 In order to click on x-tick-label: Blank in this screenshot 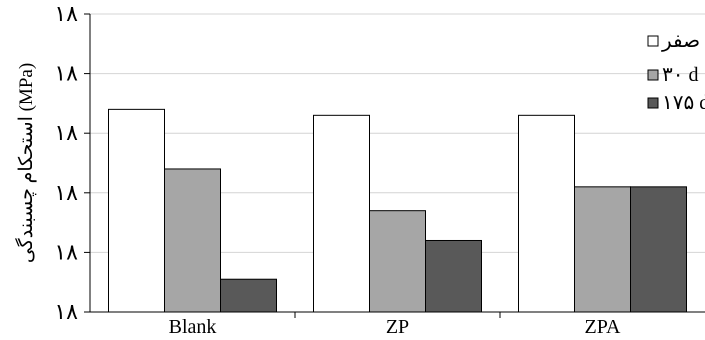, I will do `click(193, 327)`.